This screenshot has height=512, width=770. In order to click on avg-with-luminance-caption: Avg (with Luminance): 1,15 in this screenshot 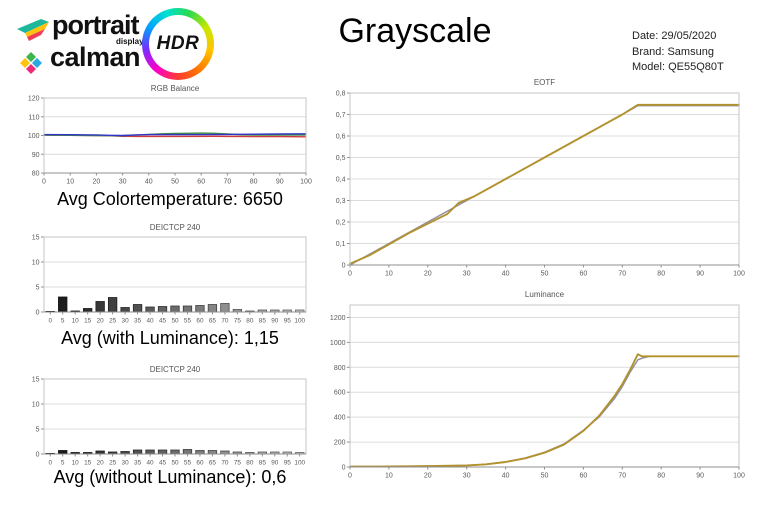, I will do `click(170, 338)`.